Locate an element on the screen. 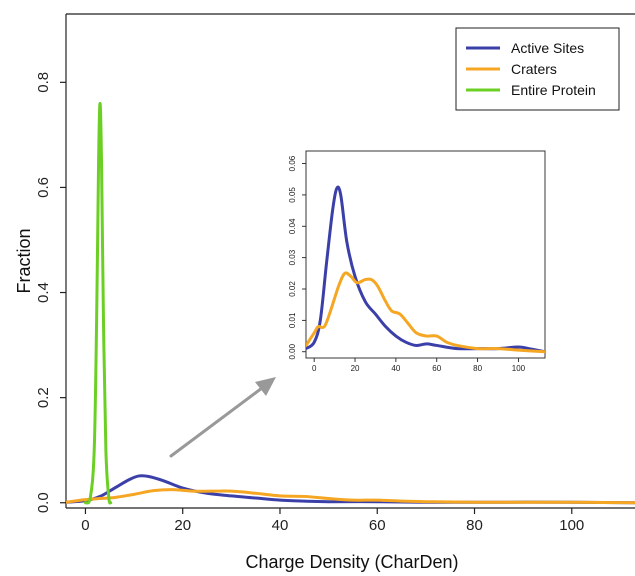  inset-plot-frame is located at coordinates (425, 254).